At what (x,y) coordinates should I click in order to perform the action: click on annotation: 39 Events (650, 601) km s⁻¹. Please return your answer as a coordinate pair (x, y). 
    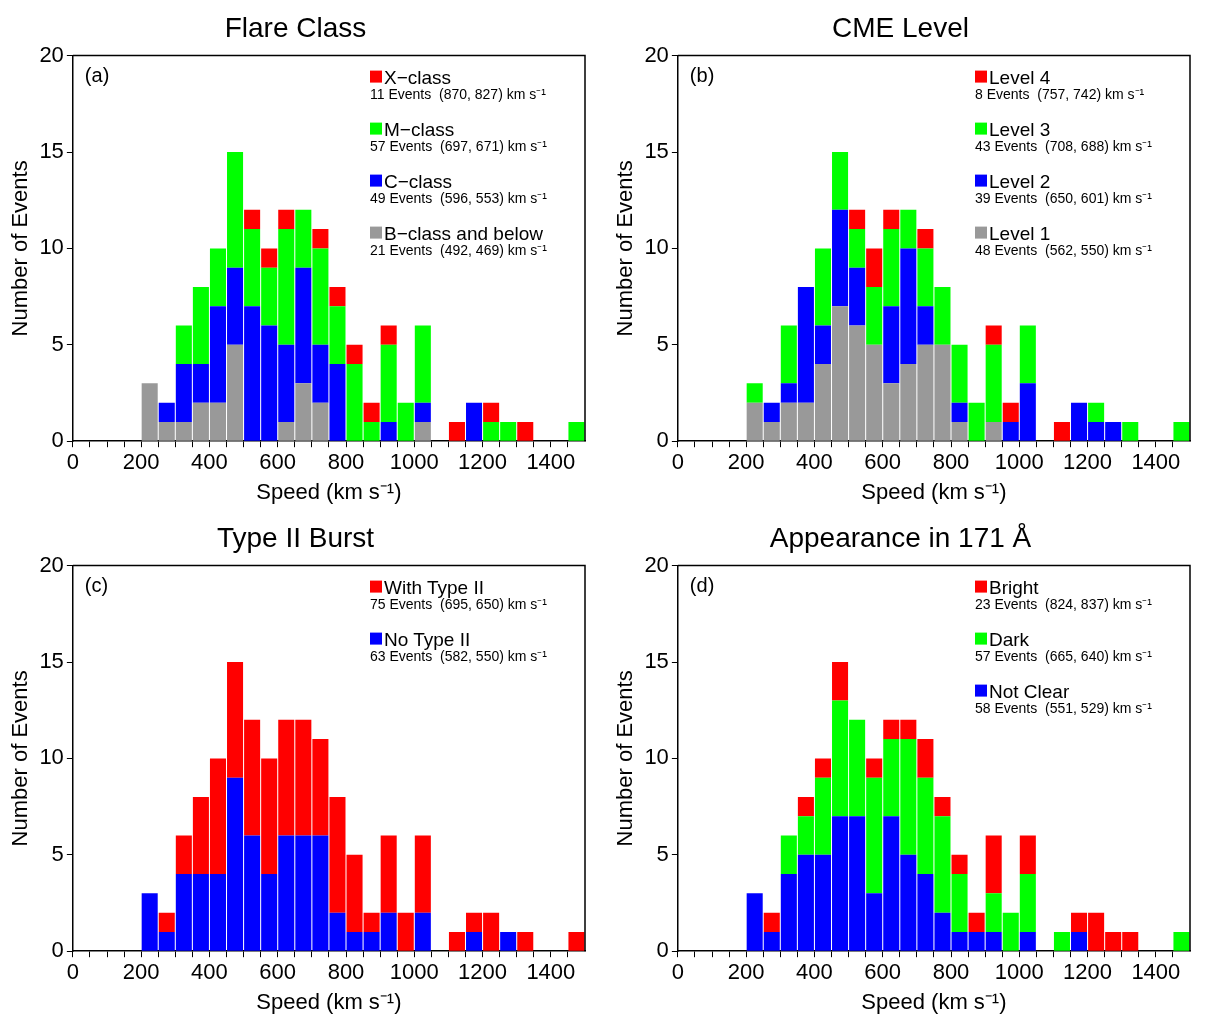
    Looking at the image, I should click on (1064, 197).